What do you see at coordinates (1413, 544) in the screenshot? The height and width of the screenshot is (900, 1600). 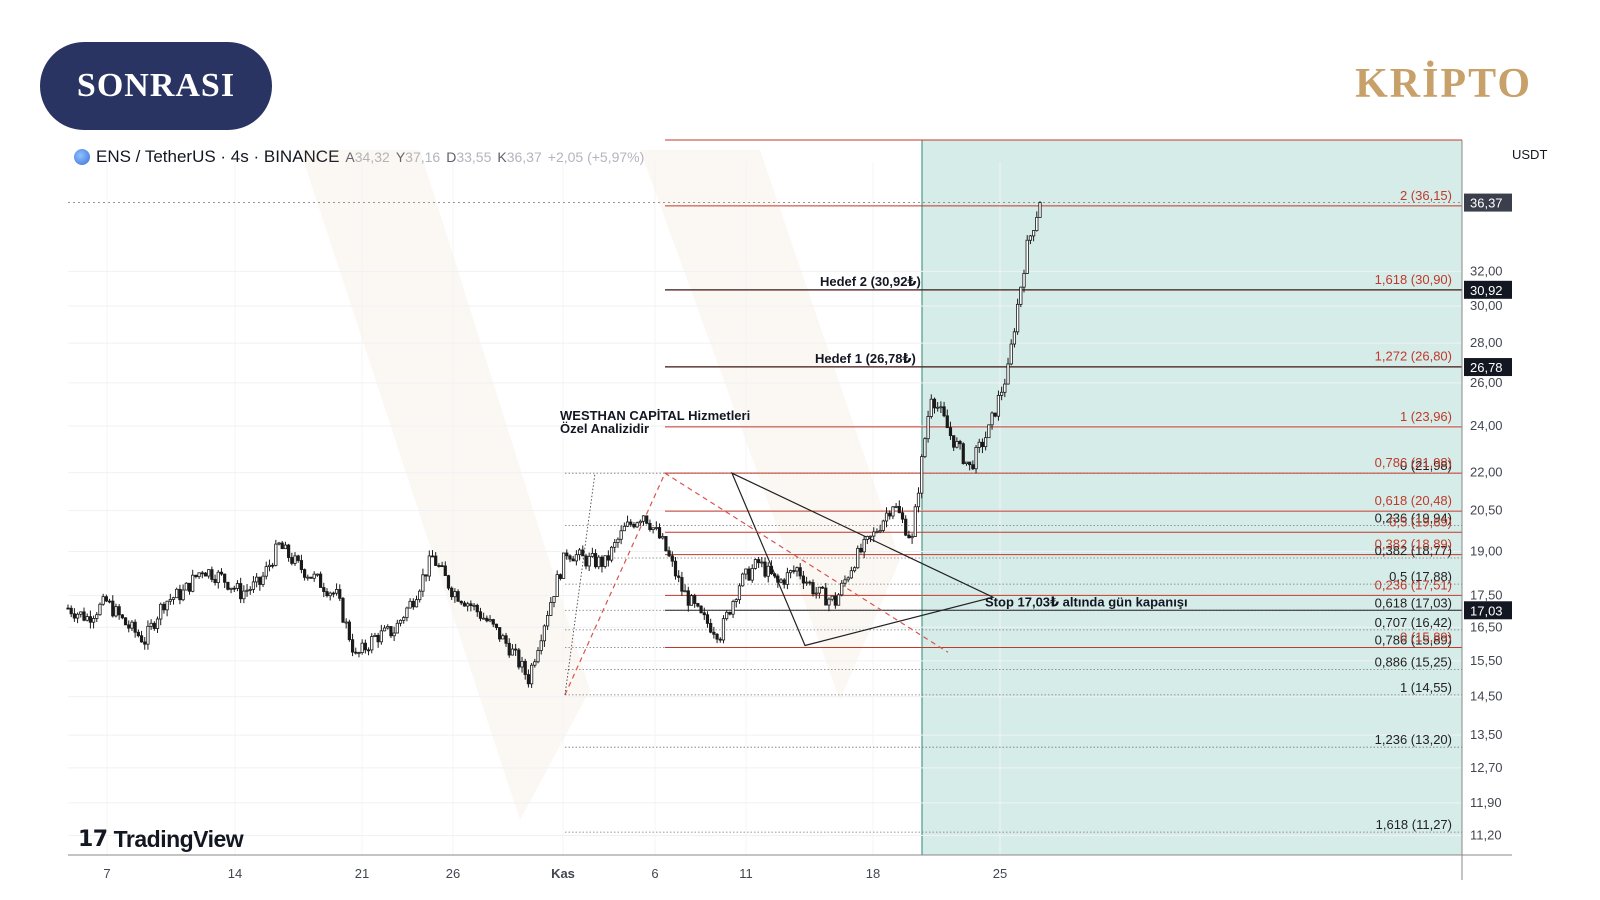 I see `fib-extension-label: 0,382 (18,89)` at bounding box center [1413, 544].